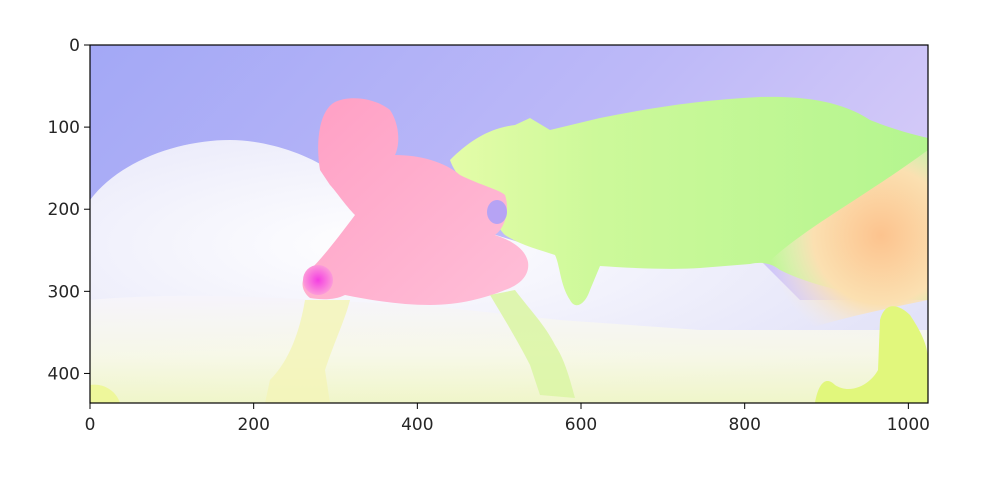  Describe the element at coordinates (90, 425) in the screenshot. I see `x-tick-label: 0` at that location.